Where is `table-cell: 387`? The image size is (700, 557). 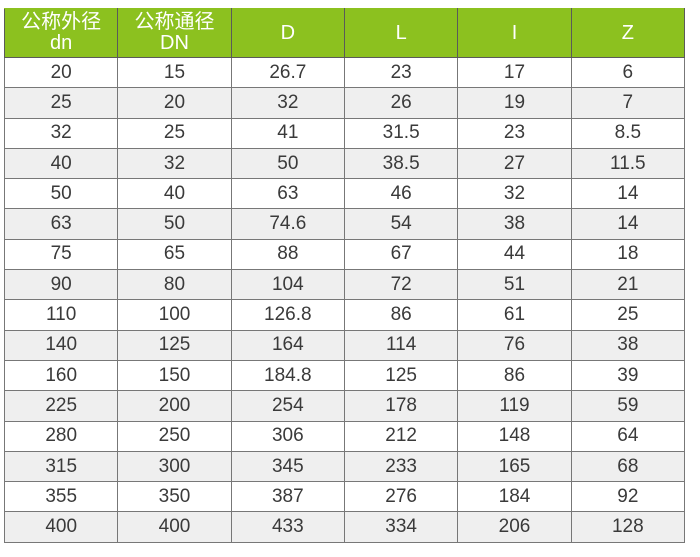
table-cell: 387 is located at coordinates (287, 497).